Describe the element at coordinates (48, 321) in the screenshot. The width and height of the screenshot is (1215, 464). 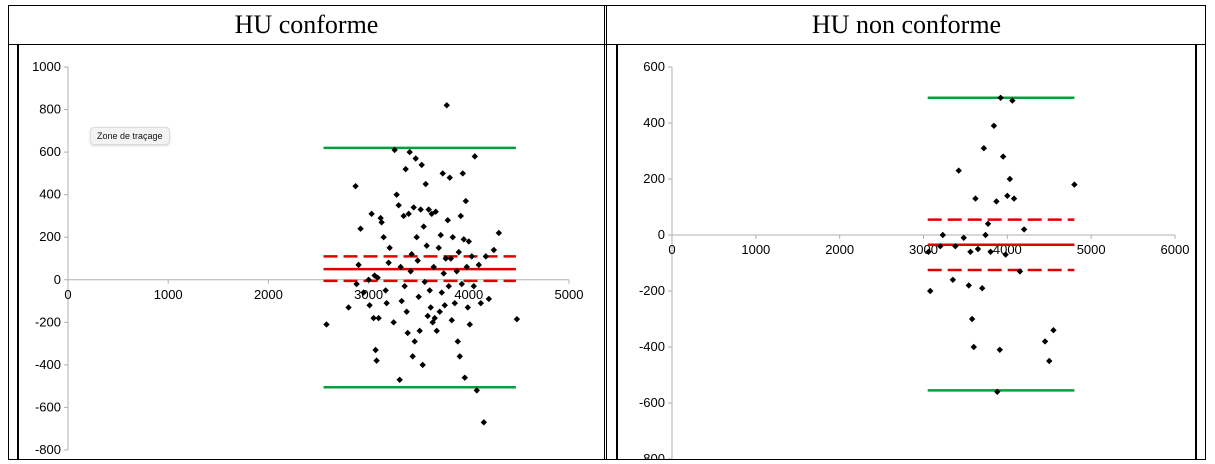
I see `y-tick-label: -200` at that location.